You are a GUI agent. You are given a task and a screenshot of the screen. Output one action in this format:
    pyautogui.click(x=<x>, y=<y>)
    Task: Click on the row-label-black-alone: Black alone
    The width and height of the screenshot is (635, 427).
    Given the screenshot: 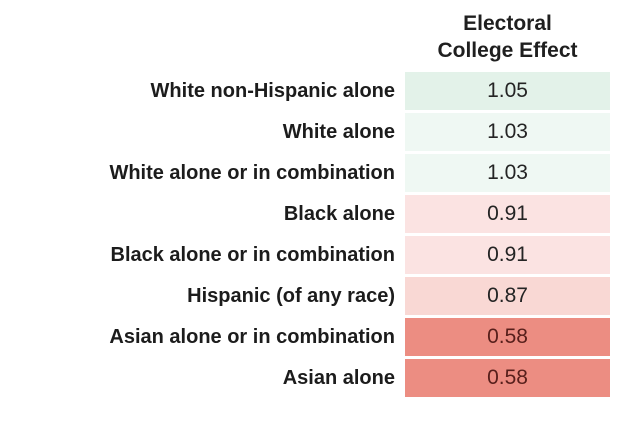 What is the action you would take?
    pyautogui.click(x=339, y=214)
    